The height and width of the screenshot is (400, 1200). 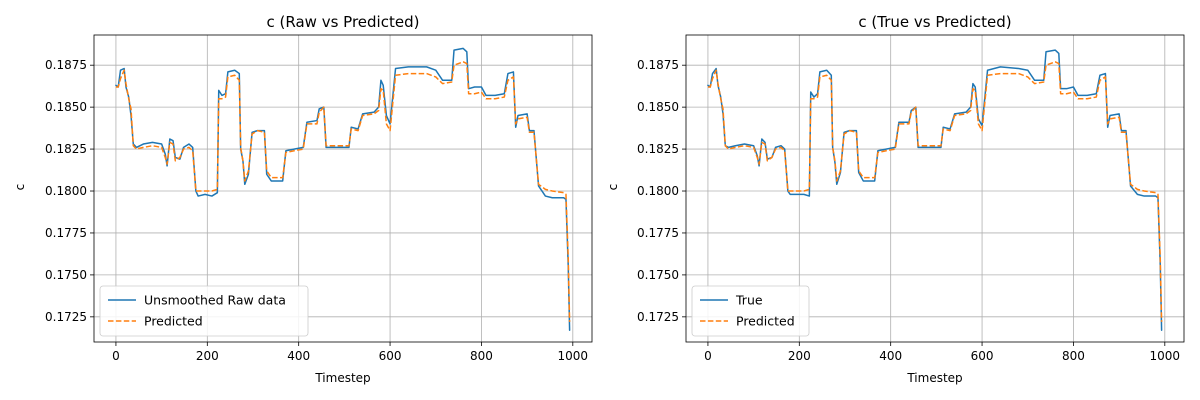 I want to click on right-y-axis-label: c, so click(x=613, y=187).